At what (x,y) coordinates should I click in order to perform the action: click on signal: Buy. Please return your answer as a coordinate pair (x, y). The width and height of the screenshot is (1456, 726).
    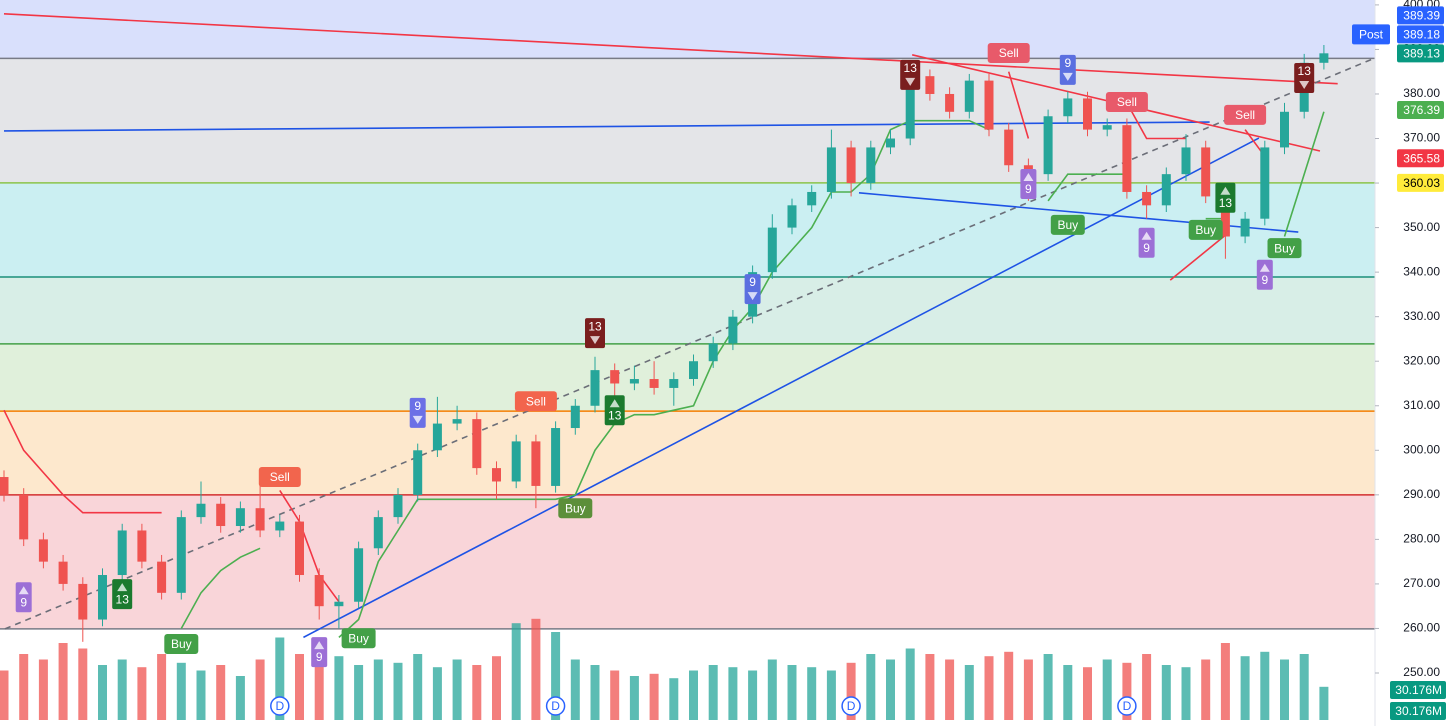
    Looking at the image, I should click on (1284, 248).